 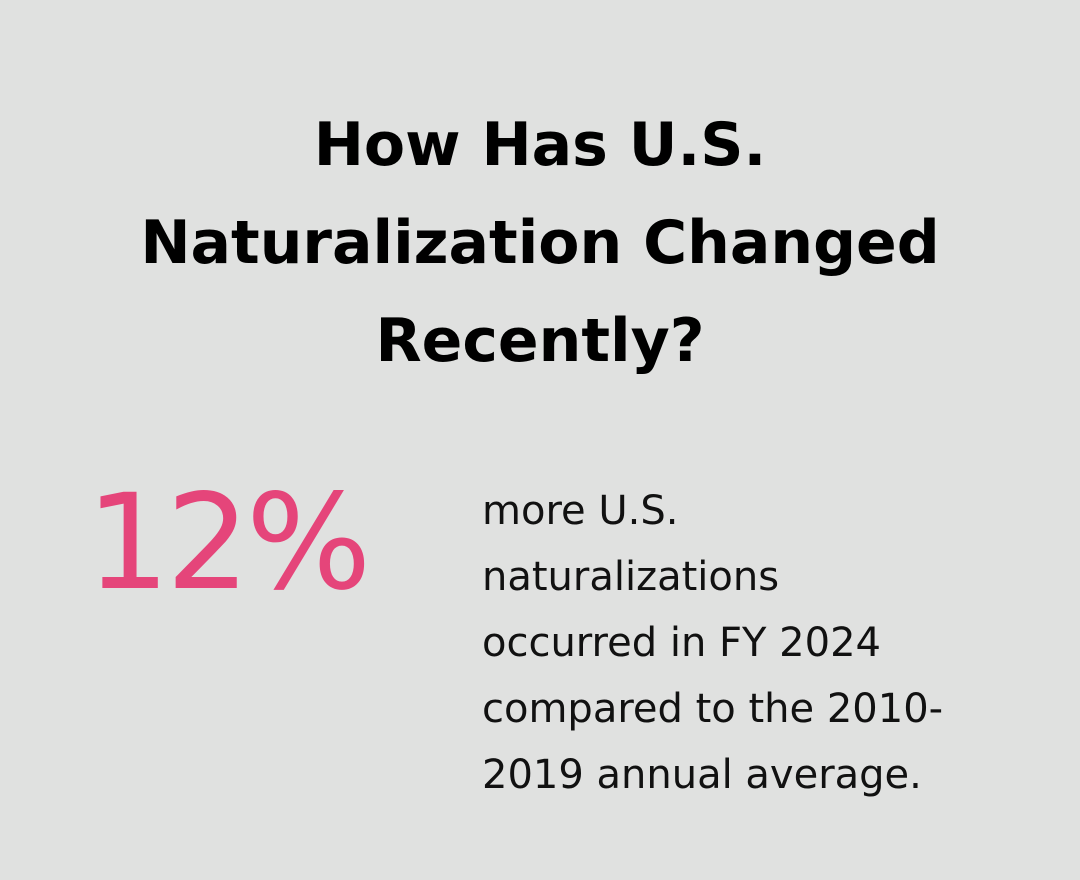 I want to click on title-line: Naturalization Changed, so click(x=540, y=243).